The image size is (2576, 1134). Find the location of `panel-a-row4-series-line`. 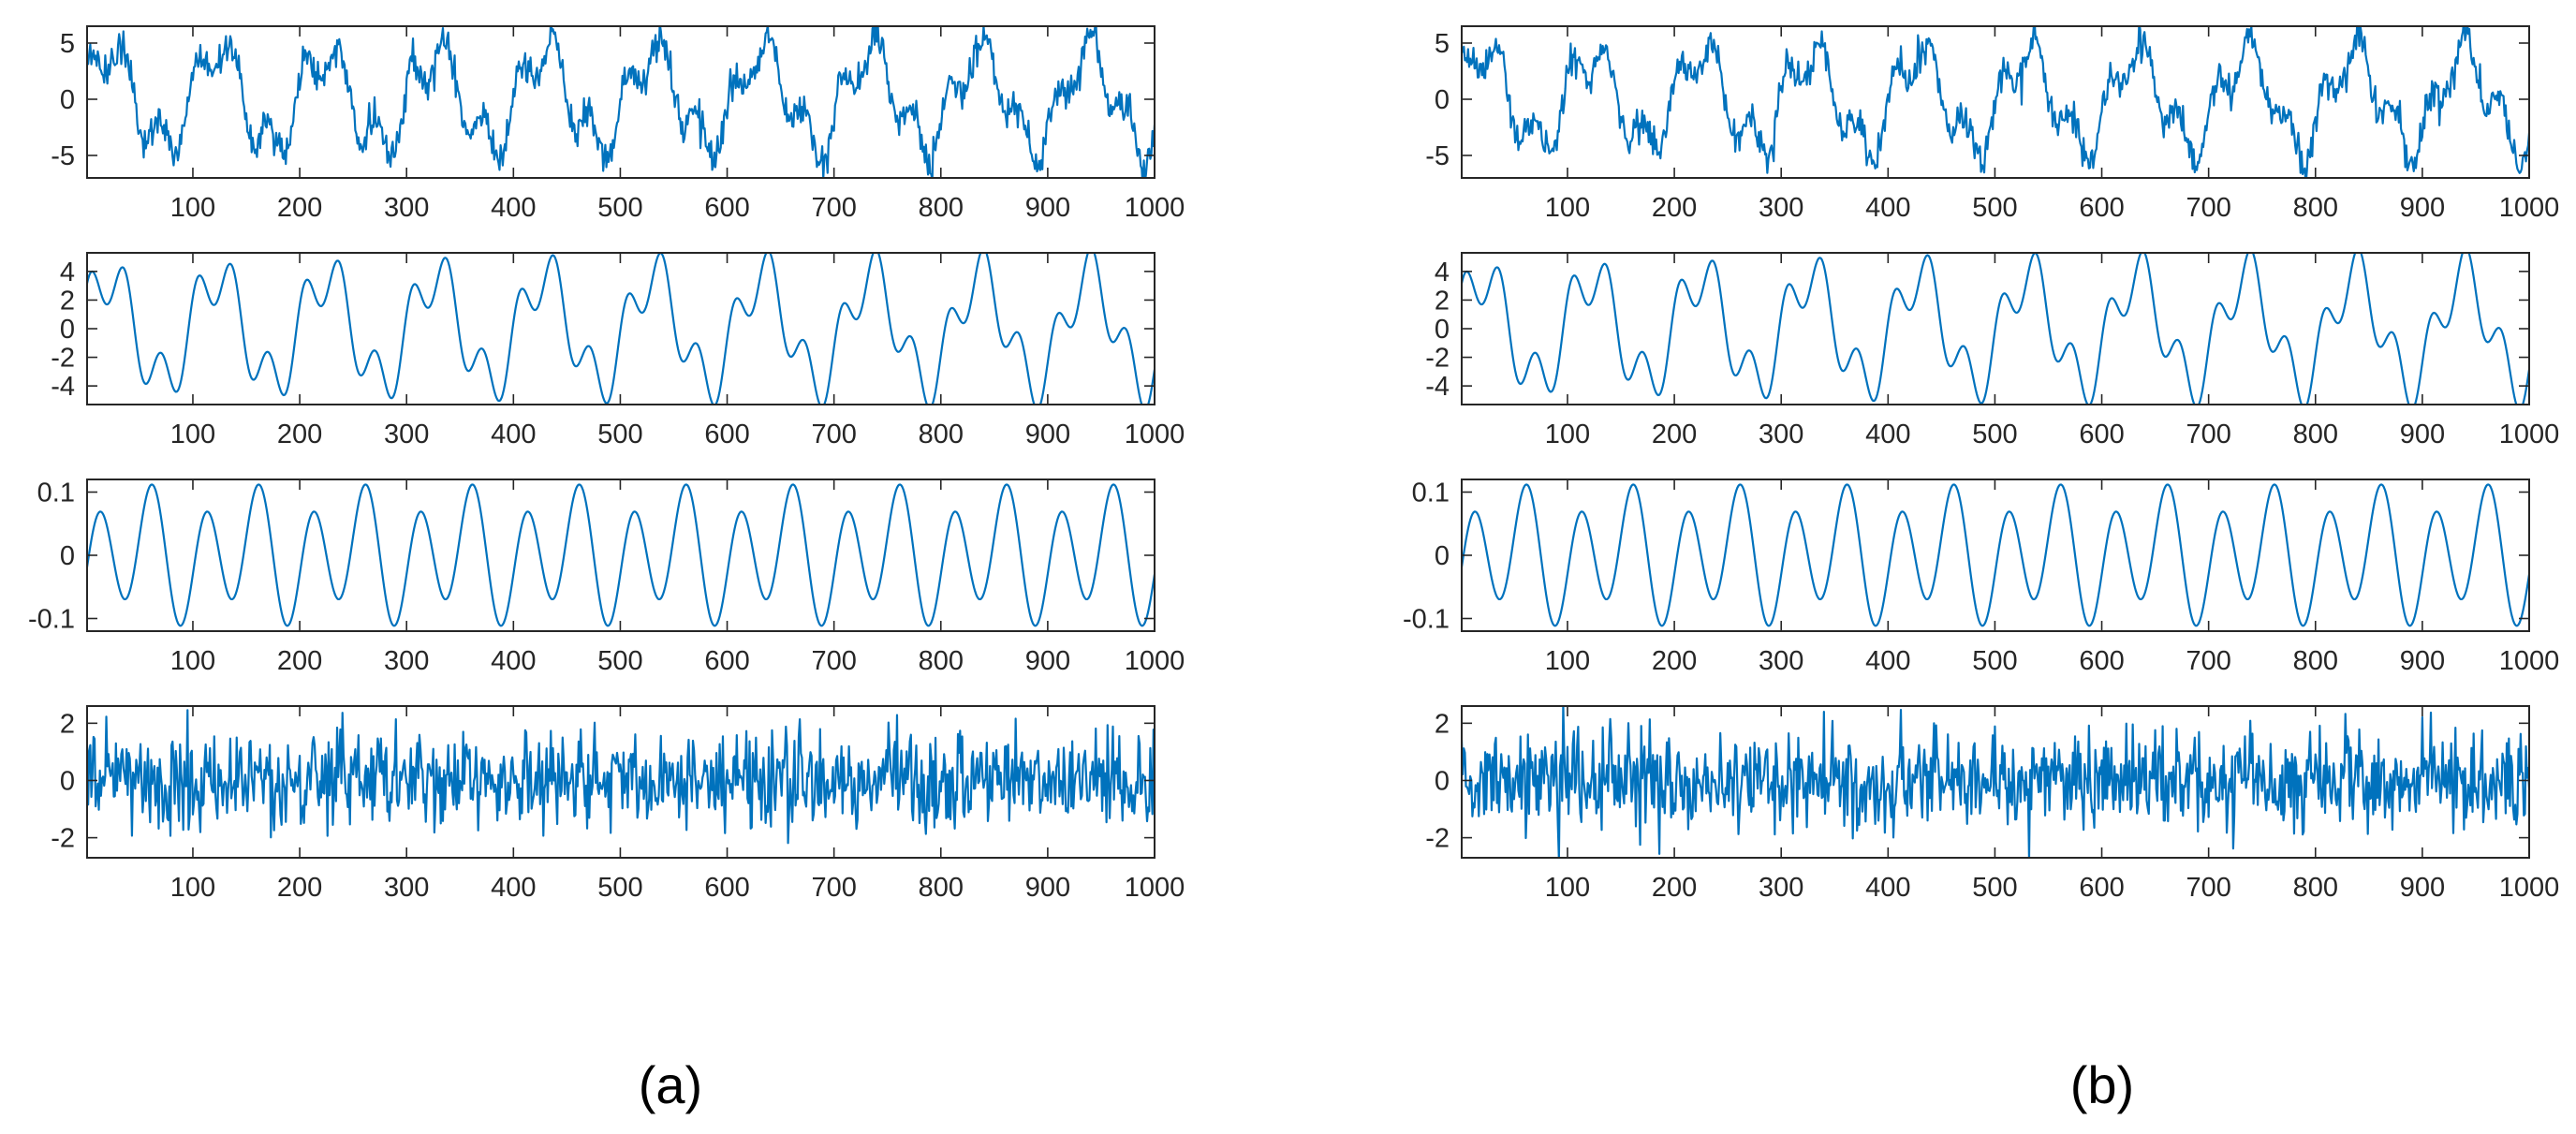

panel-a-row4-series-line is located at coordinates (621, 777).